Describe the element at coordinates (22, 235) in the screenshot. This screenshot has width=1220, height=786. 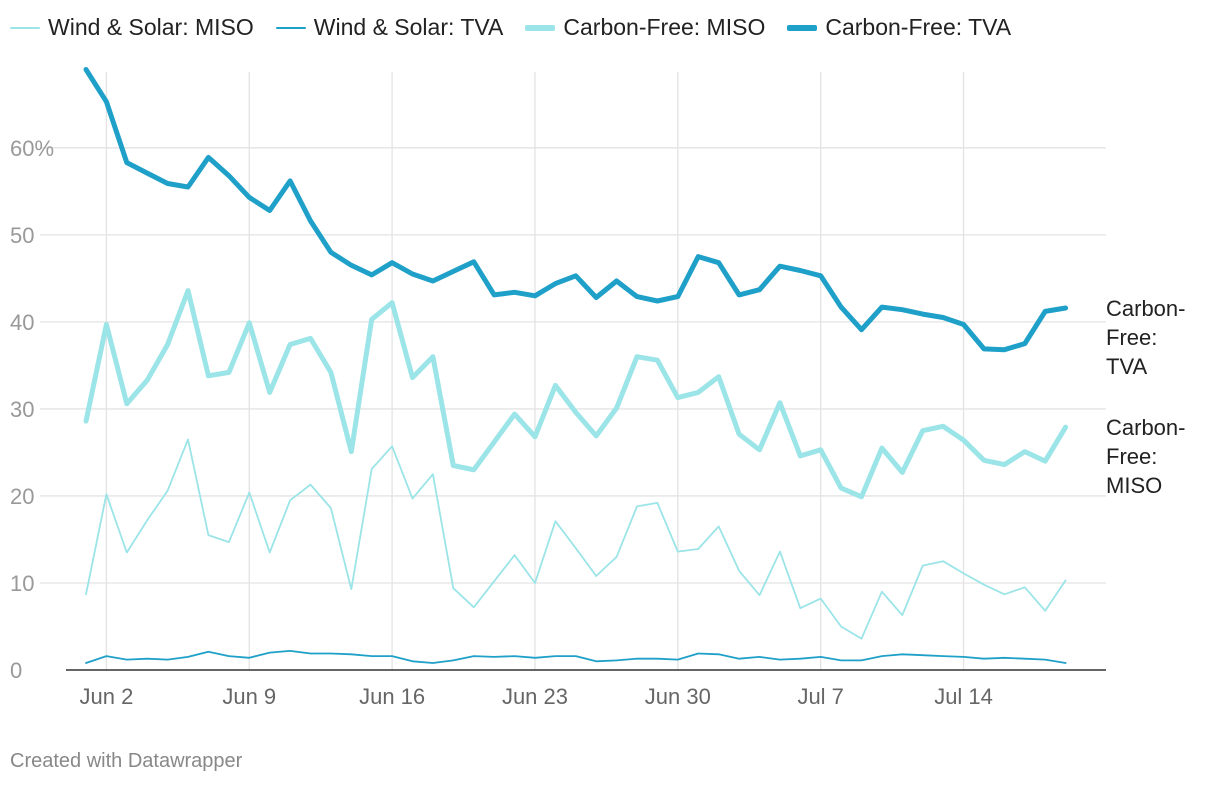
I see `y-tick-label: 50` at that location.